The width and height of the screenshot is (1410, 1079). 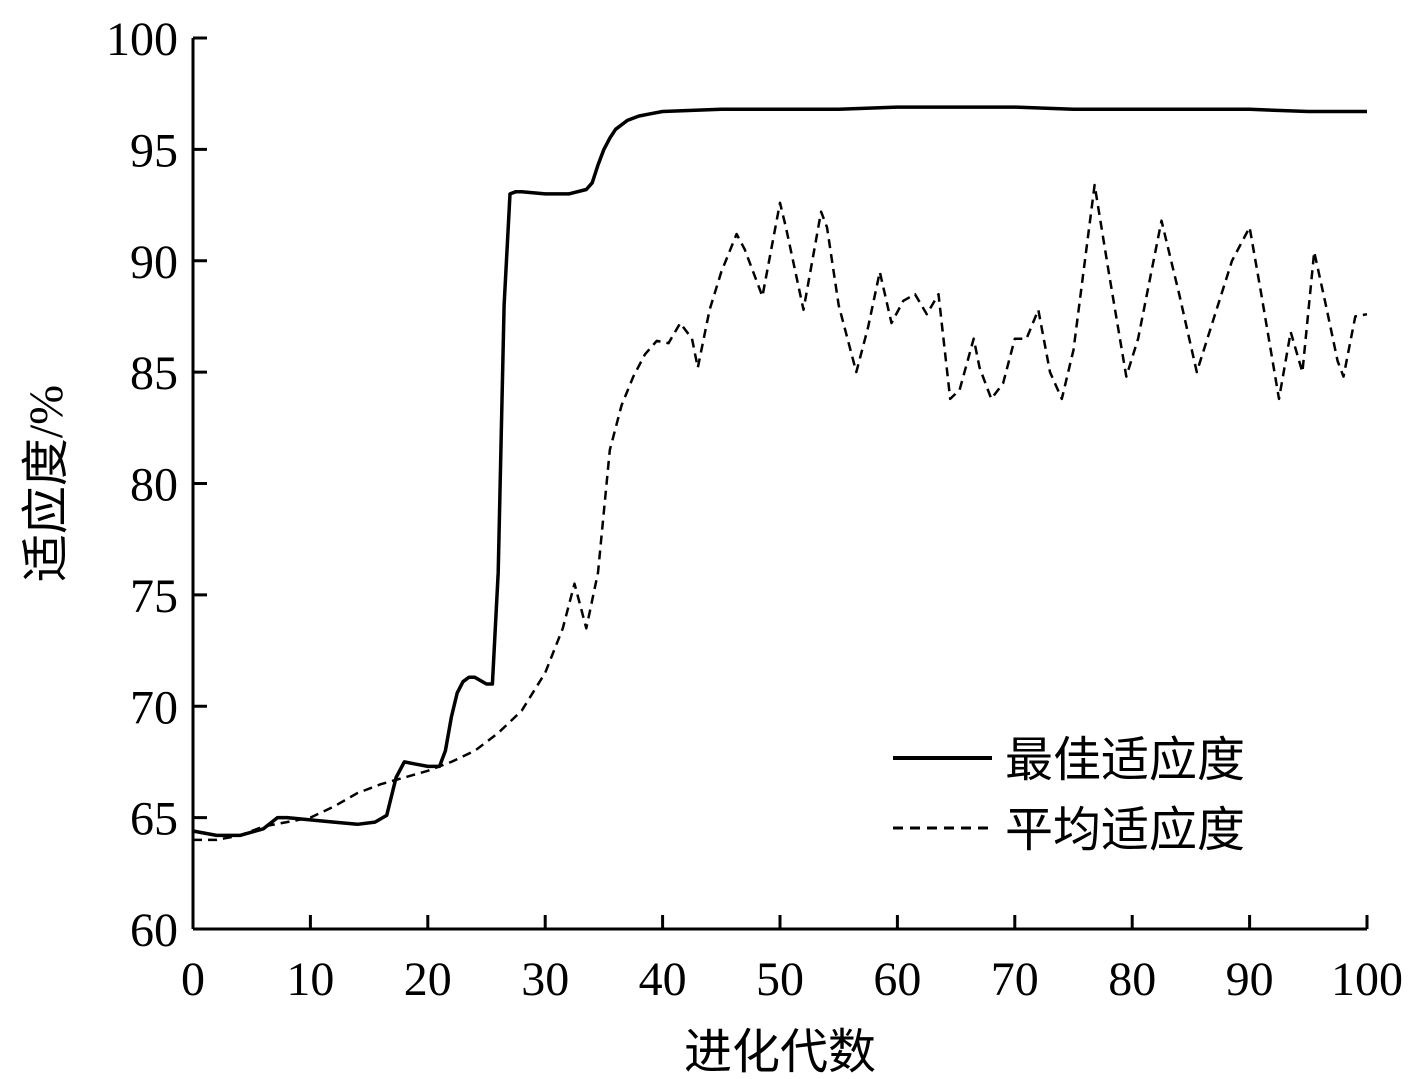 I want to click on x-axis-label: 进化代数, so click(x=780, y=1052).